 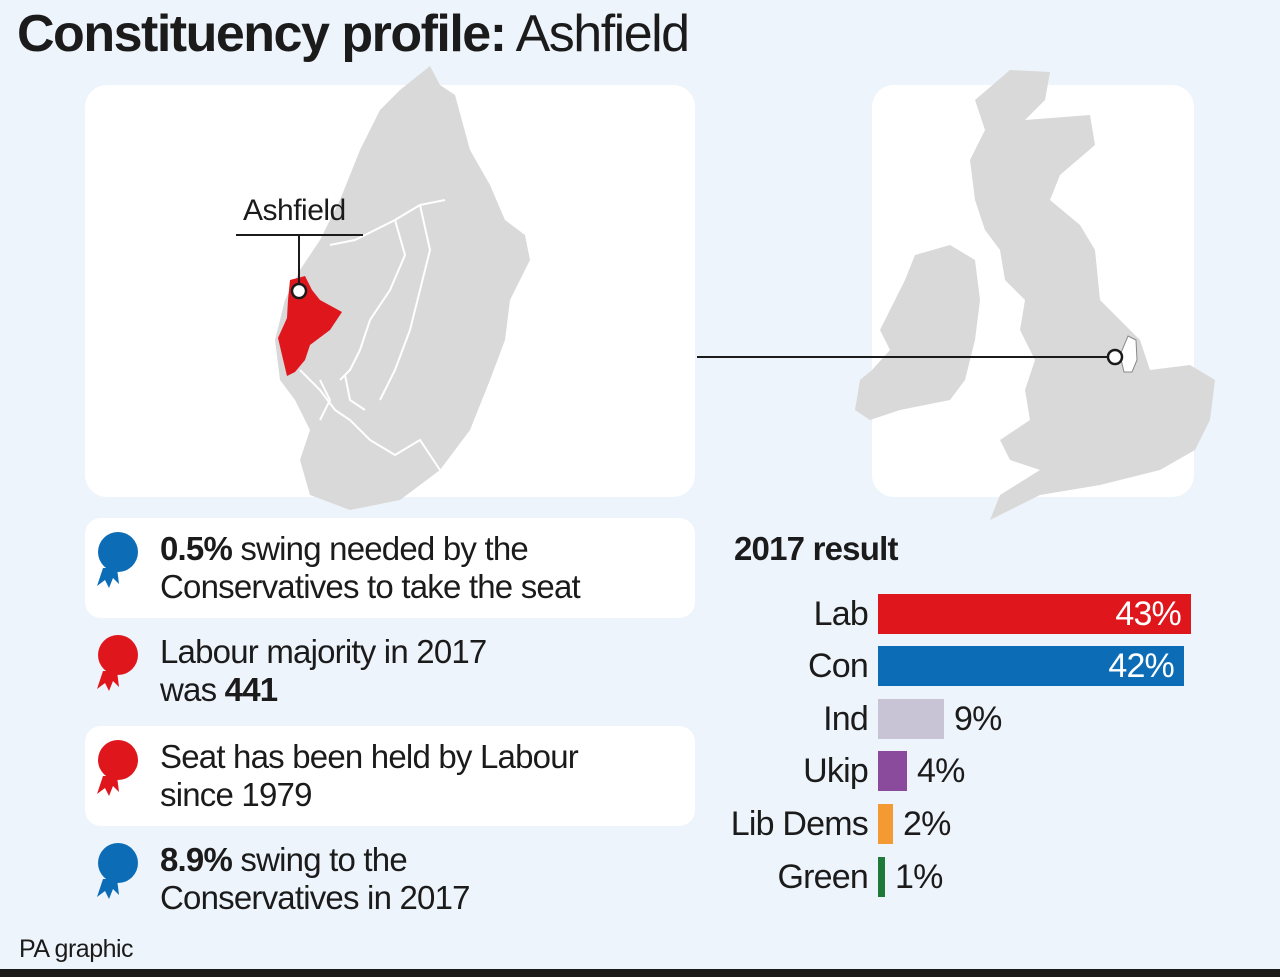 I want to click on bar-value: 43%, so click(x=1148, y=614).